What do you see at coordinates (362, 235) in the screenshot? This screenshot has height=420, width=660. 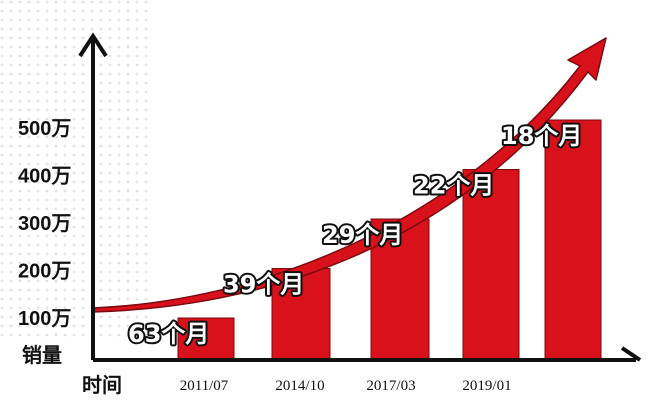 I see `data-label-3: 29个月` at bounding box center [362, 235].